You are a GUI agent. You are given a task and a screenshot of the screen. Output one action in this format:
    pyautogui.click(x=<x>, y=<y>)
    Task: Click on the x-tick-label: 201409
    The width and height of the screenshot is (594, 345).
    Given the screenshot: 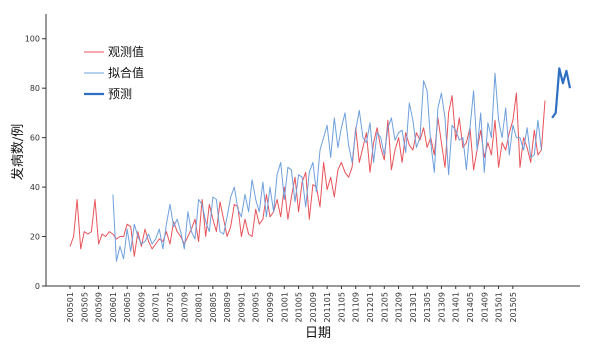 What is the action you would take?
    pyautogui.click(x=484, y=307)
    